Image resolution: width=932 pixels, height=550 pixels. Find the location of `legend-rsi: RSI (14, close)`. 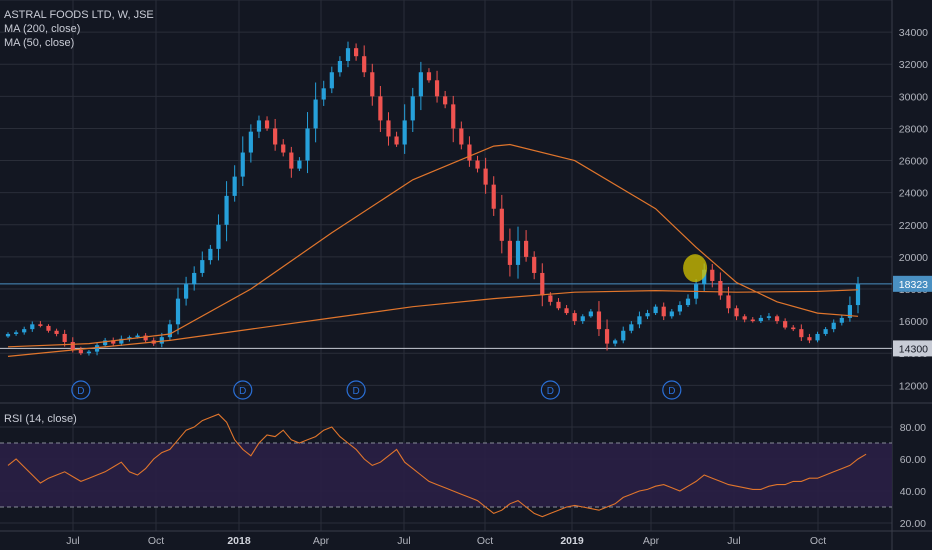

legend-rsi: RSI (14, close) is located at coordinates (40, 419).